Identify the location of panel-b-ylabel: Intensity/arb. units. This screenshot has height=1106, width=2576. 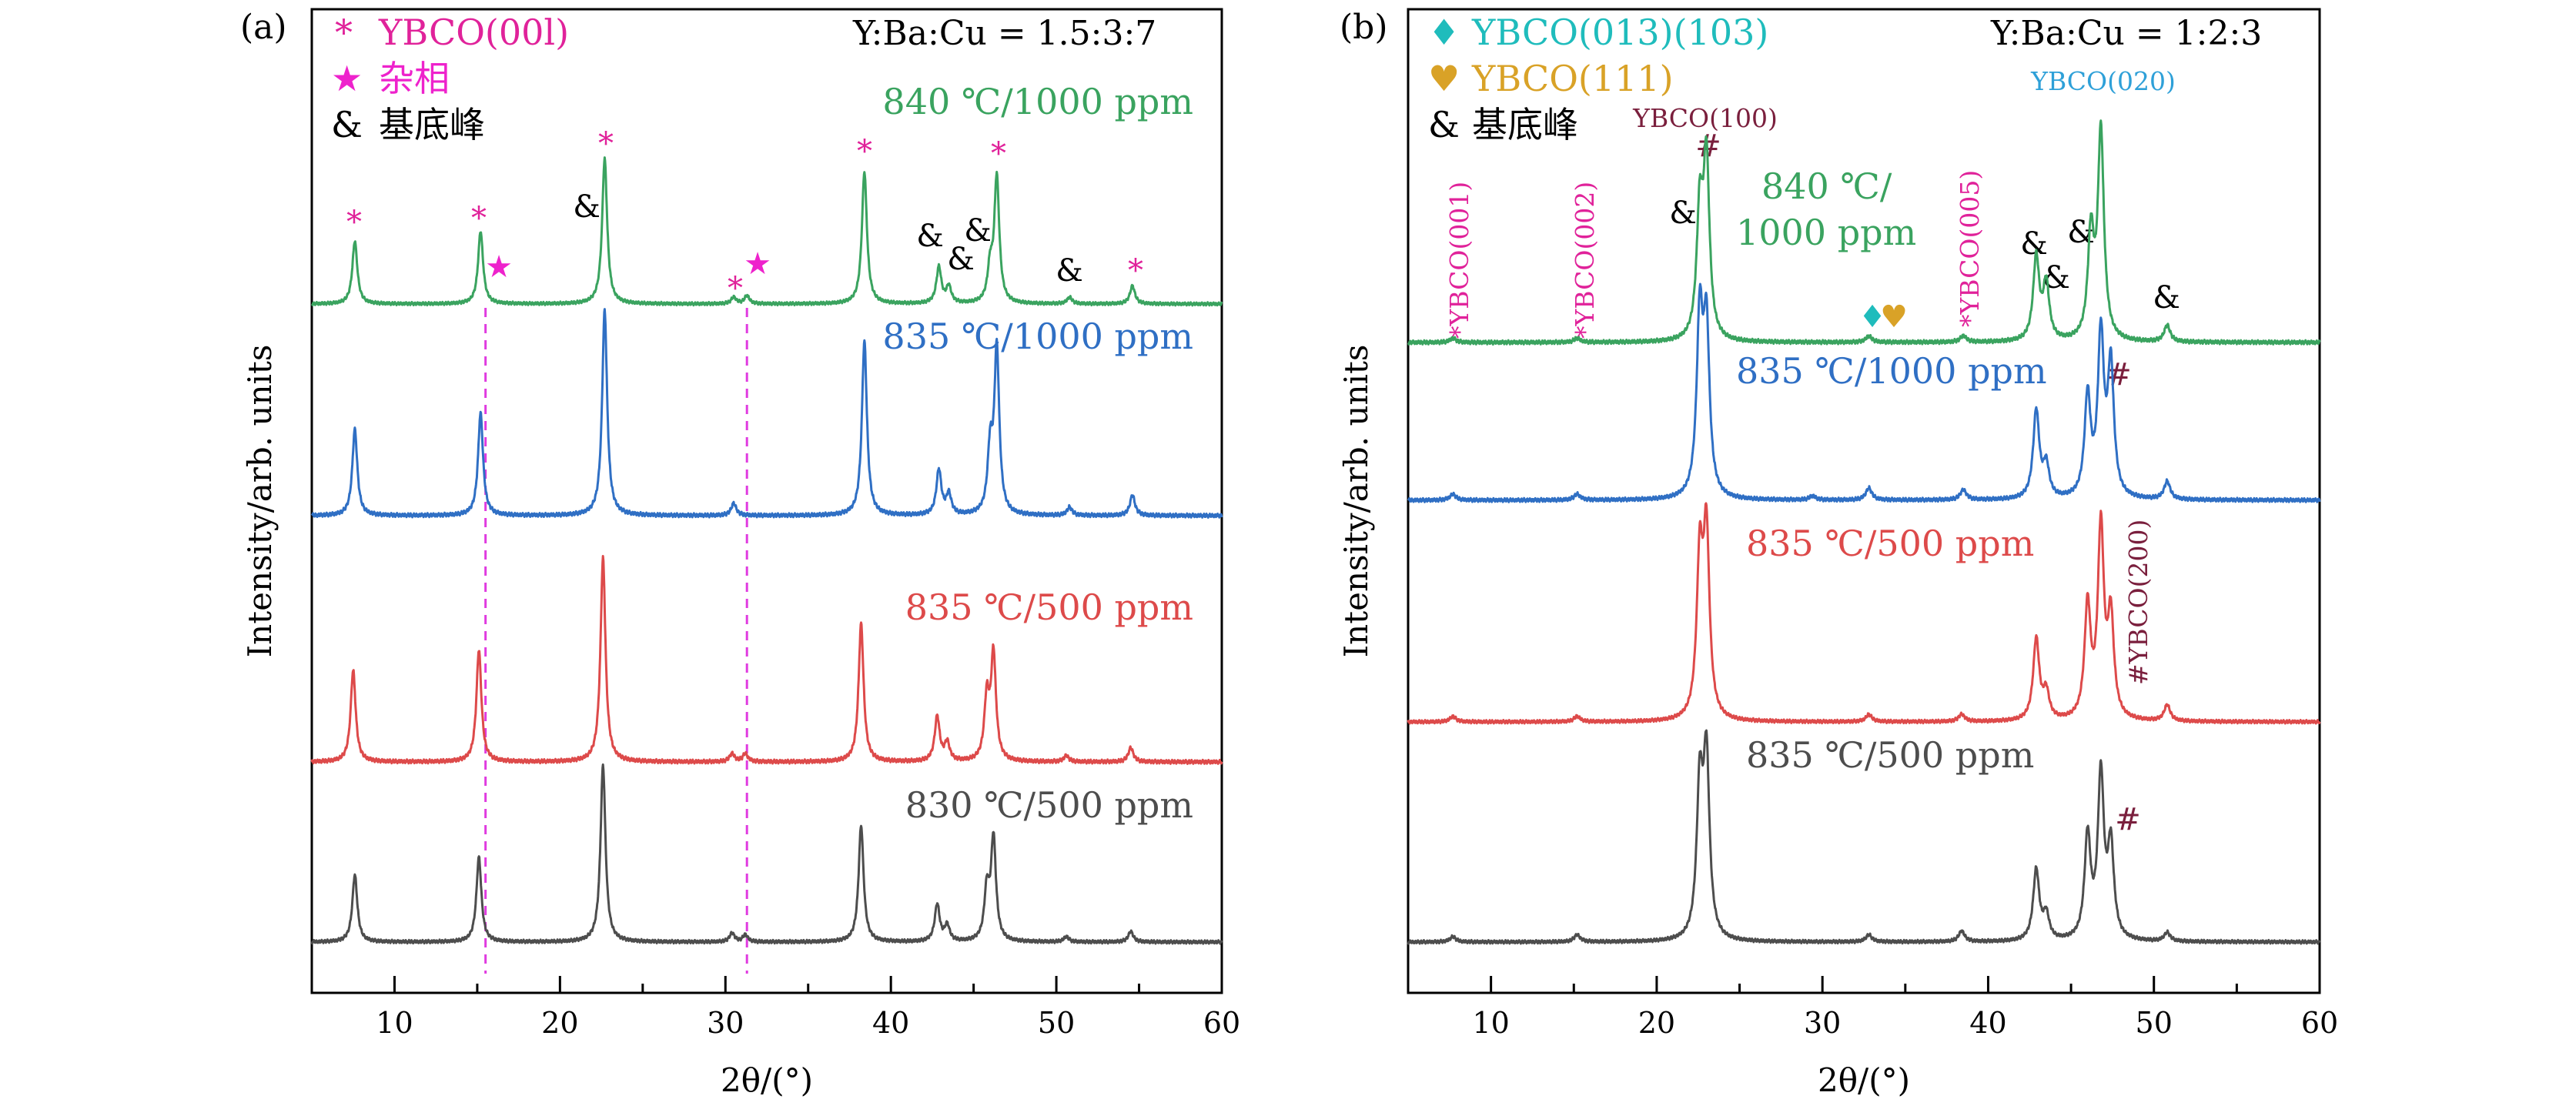
(1356, 502).